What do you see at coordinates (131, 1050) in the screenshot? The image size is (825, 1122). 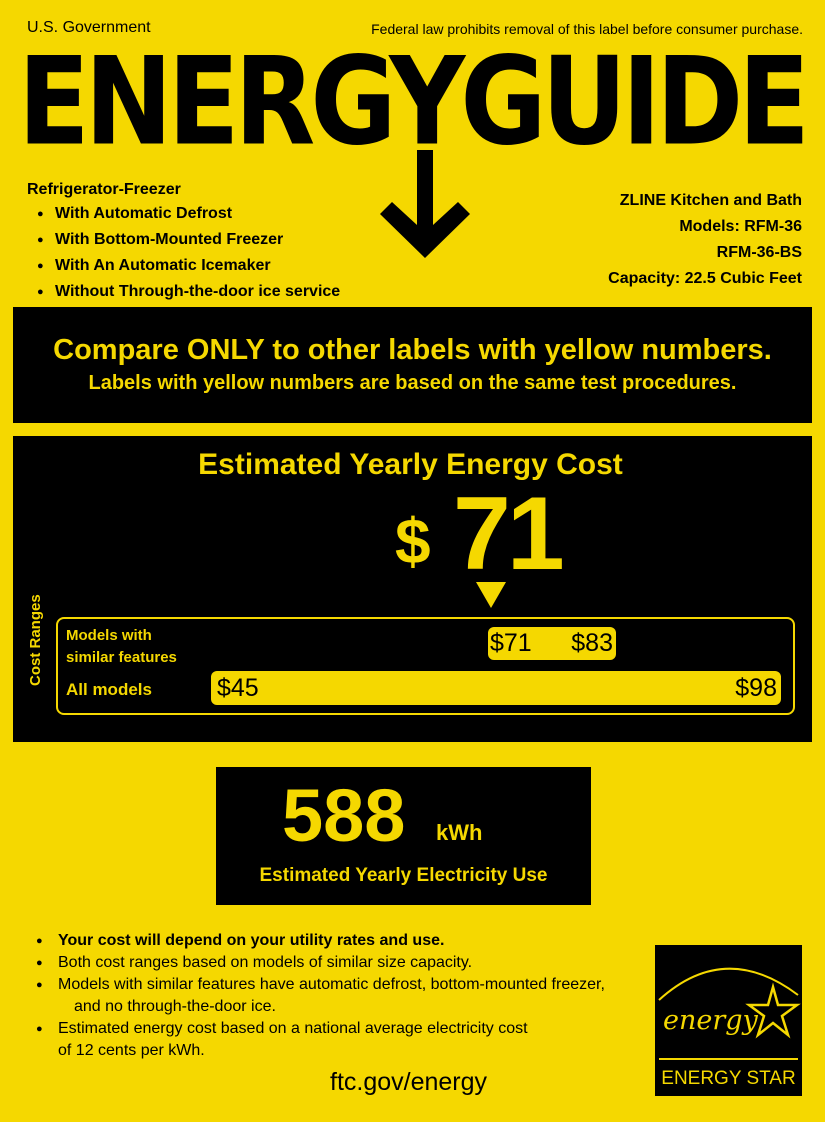 I see `note-item-continued: of 12 cents per kWh.` at bounding box center [131, 1050].